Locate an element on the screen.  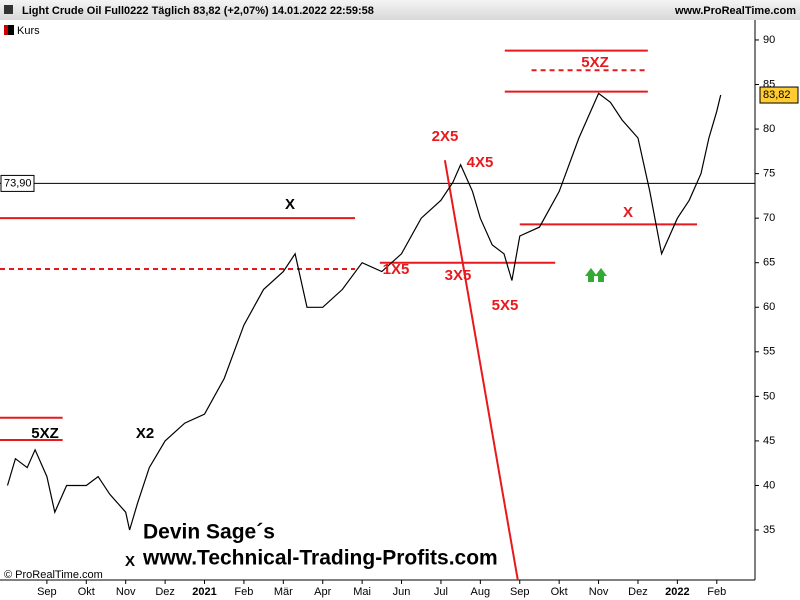
header-icon is located at coordinates (8, 9).